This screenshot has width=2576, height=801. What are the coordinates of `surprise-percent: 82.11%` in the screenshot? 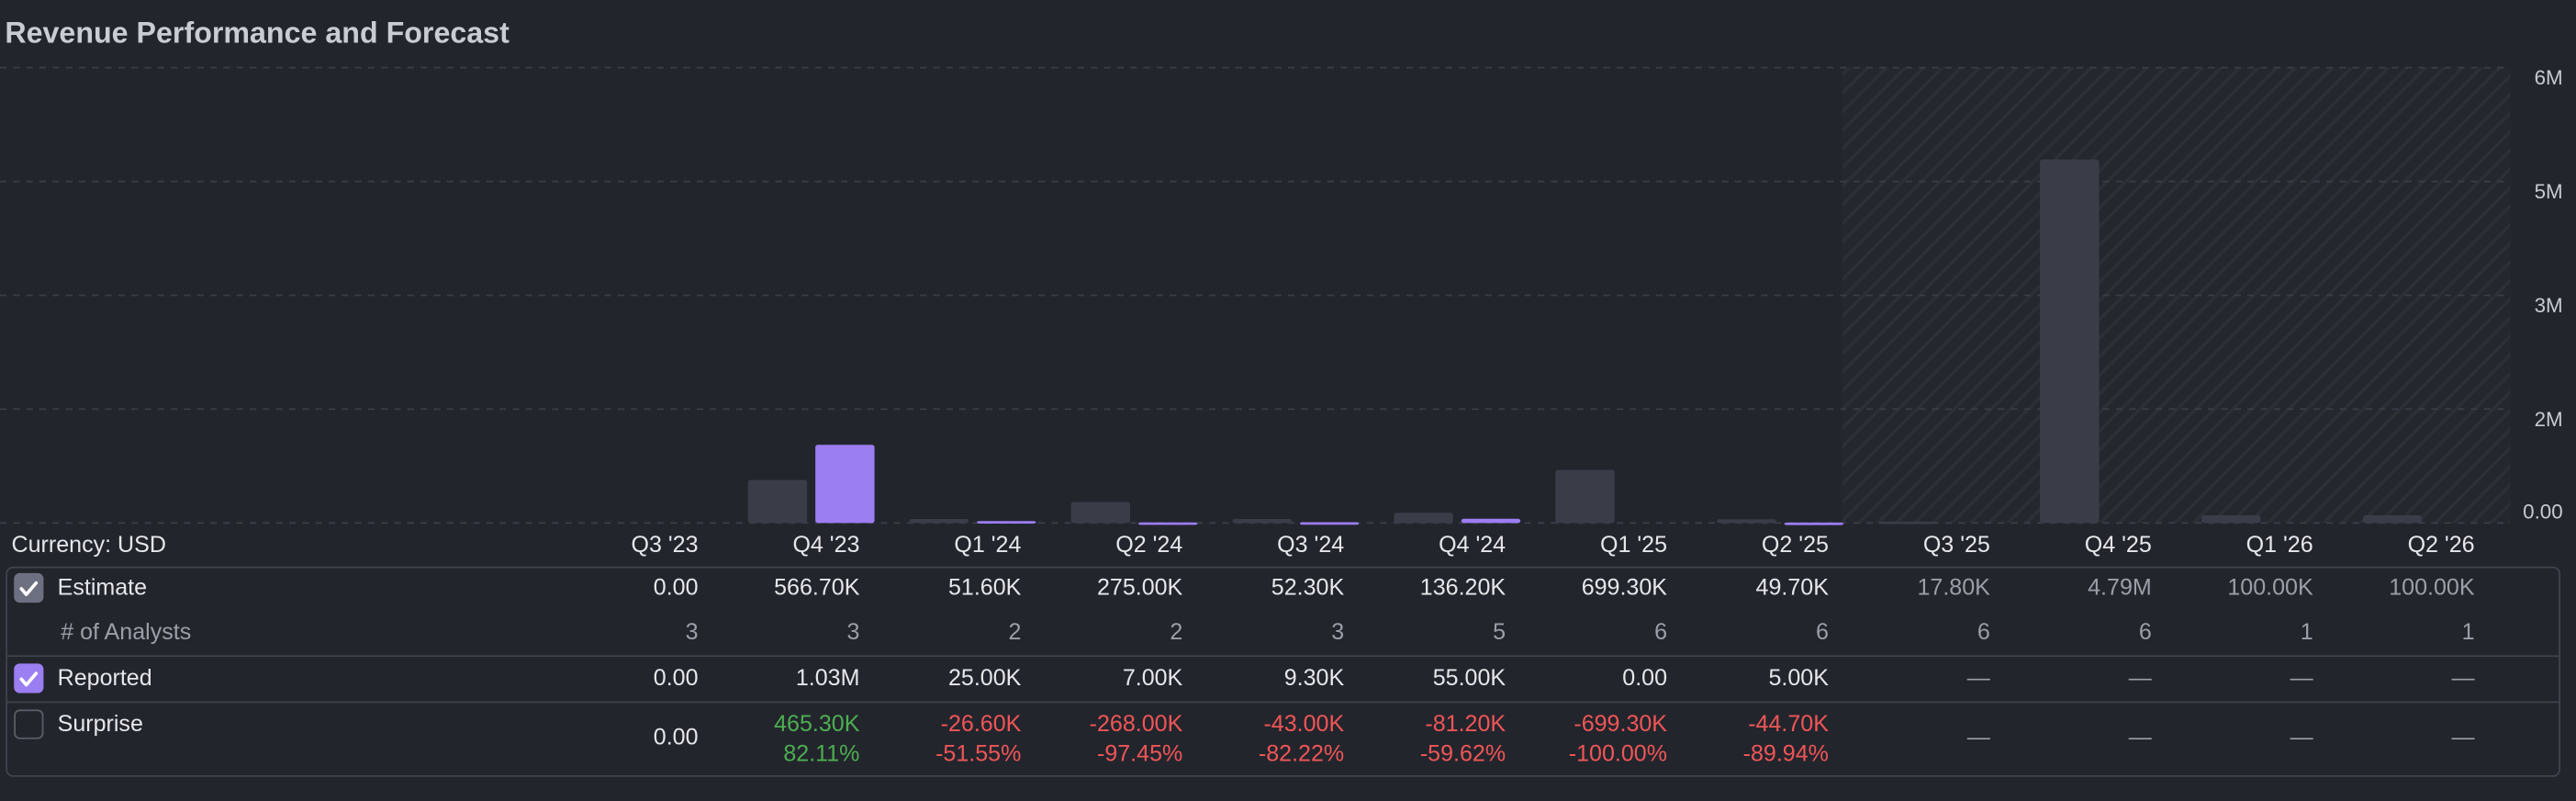 It's located at (821, 753).